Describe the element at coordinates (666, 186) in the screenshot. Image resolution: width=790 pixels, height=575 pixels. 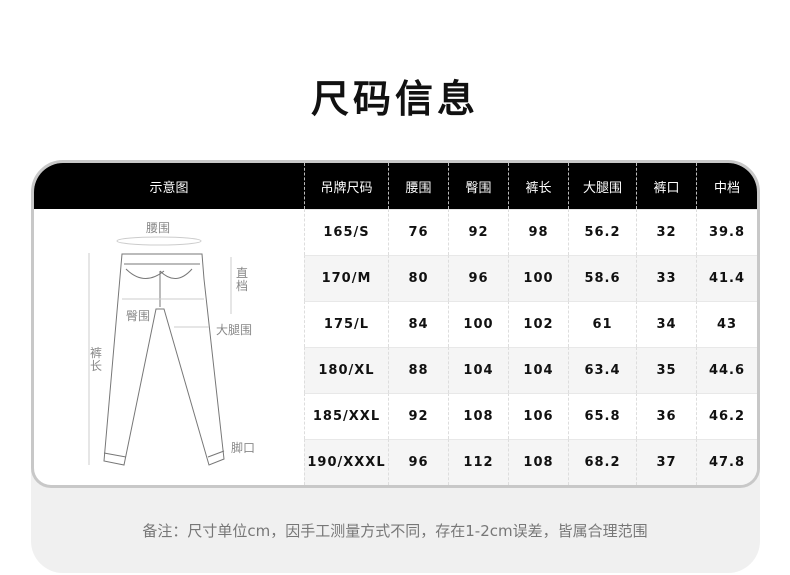
I see `column-header: 裤口` at that location.